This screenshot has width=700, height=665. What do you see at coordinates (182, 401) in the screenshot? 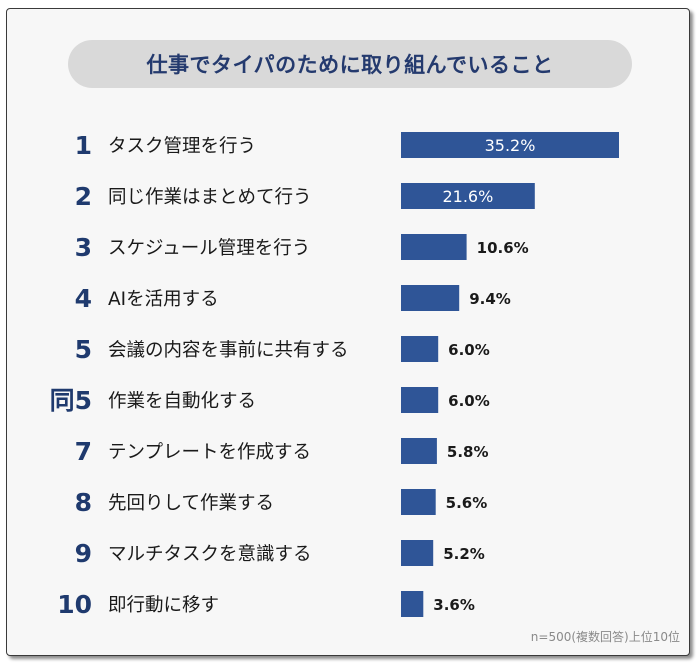
I see `category-label: 作業を自動化する` at bounding box center [182, 401].